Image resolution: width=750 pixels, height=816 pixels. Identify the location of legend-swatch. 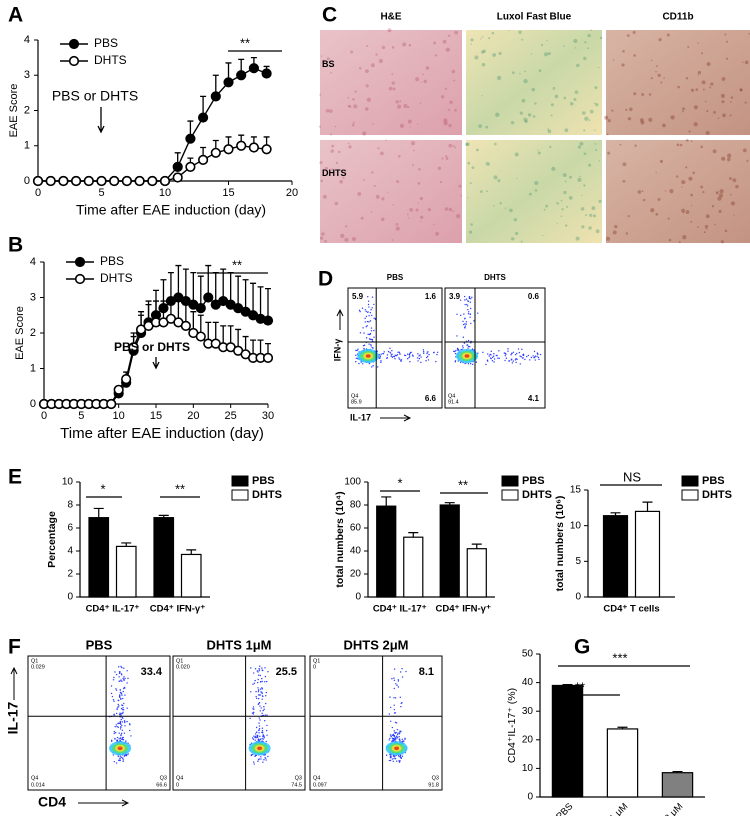
(510, 495).